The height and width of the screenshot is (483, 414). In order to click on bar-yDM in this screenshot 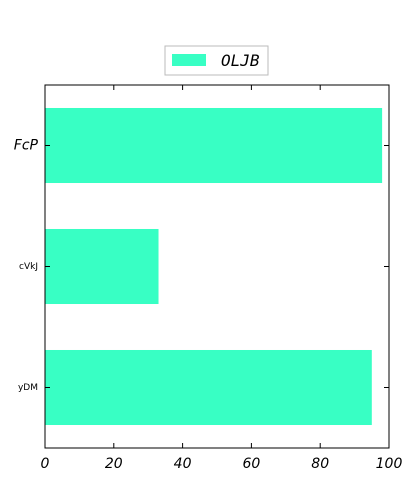, I will do `click(208, 387)`.